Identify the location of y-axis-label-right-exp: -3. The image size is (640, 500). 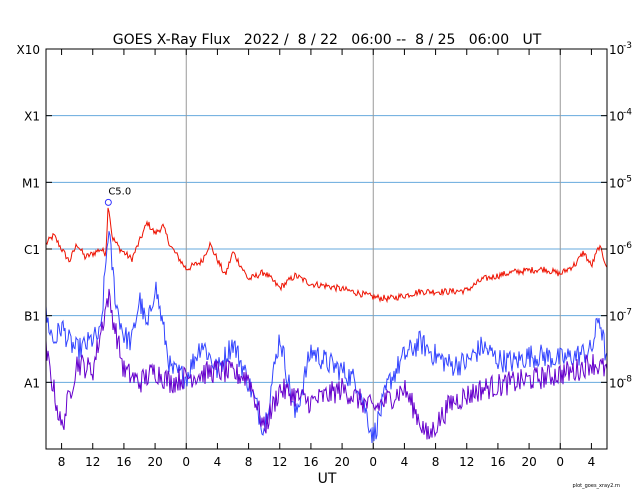
(627, 46).